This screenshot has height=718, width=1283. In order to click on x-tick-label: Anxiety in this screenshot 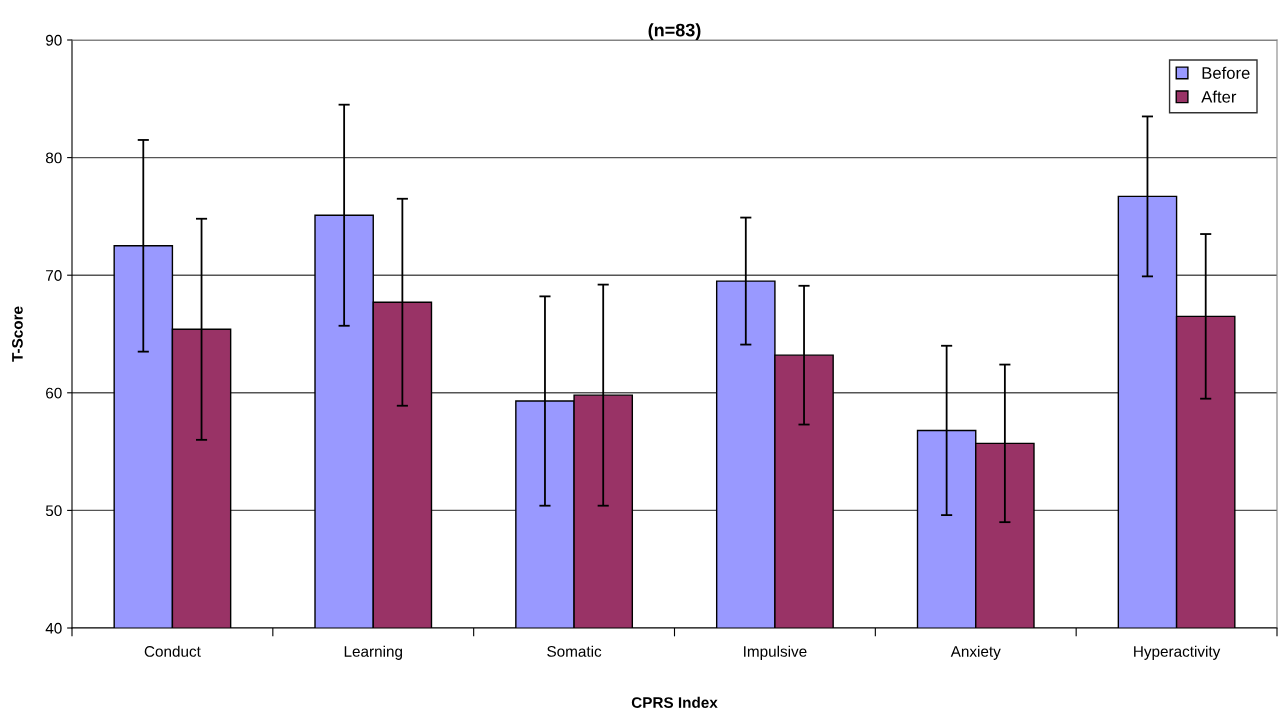, I will do `click(975, 652)`.